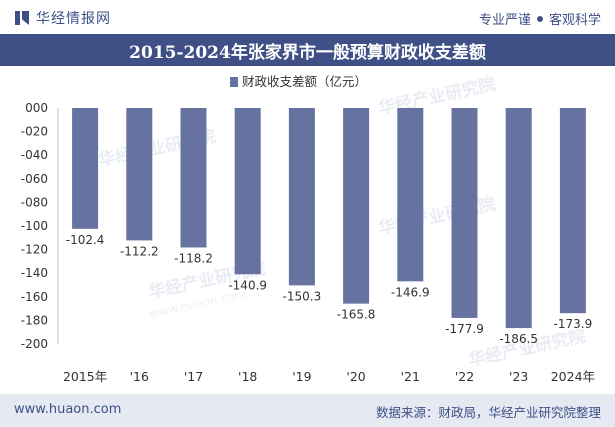 The image size is (615, 427). What do you see at coordinates (36, 108) in the screenshot?
I see `y-tick-label: 000` at bounding box center [36, 108].